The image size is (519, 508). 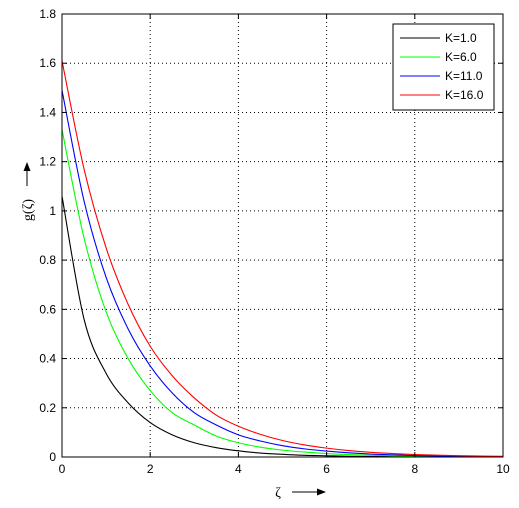 I want to click on y-tick-label: 0, so click(x=52, y=457).